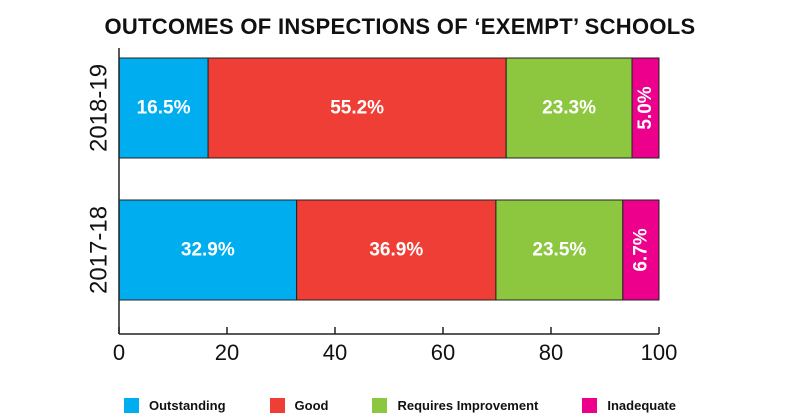 The image size is (800, 420). I want to click on legend-swatch-inadequate, so click(590, 405).